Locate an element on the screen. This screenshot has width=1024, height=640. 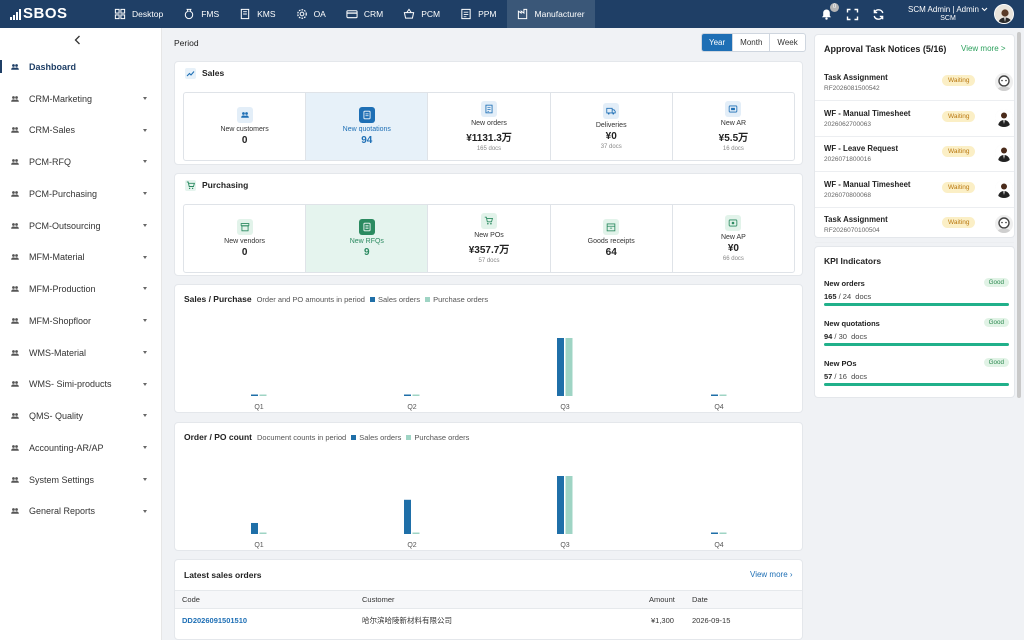
period-option-week: Week is located at coordinates (786, 42).